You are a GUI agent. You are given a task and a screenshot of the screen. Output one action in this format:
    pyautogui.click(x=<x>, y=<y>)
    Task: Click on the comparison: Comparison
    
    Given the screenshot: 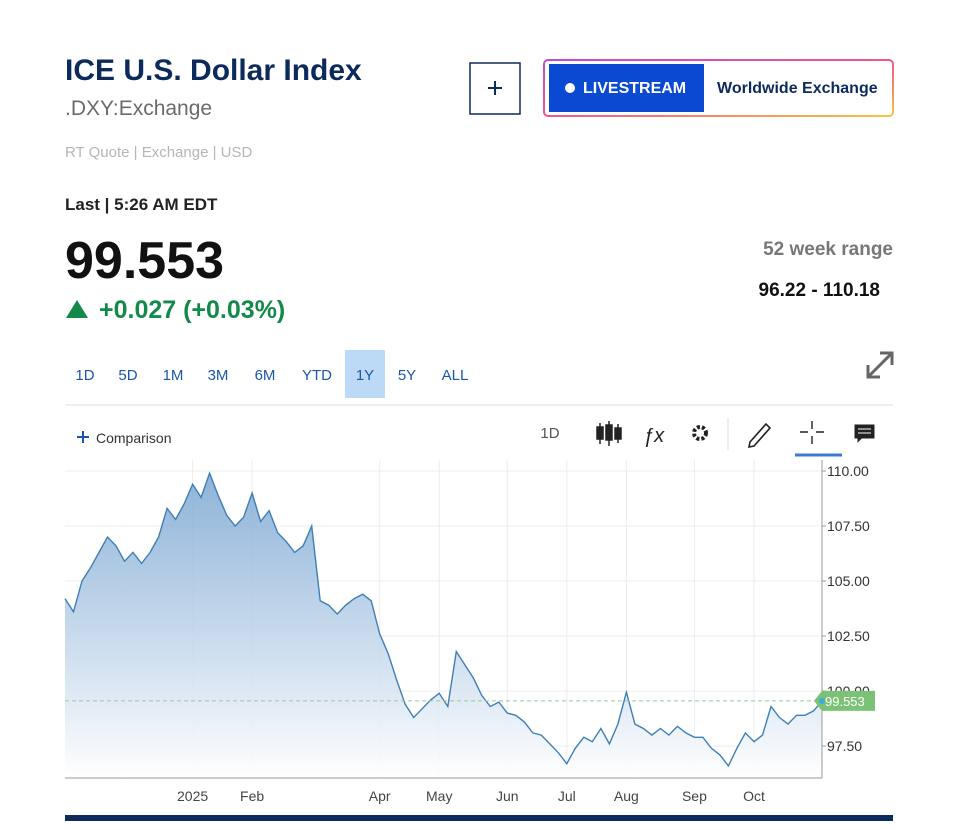 What is the action you would take?
    pyautogui.click(x=133, y=438)
    